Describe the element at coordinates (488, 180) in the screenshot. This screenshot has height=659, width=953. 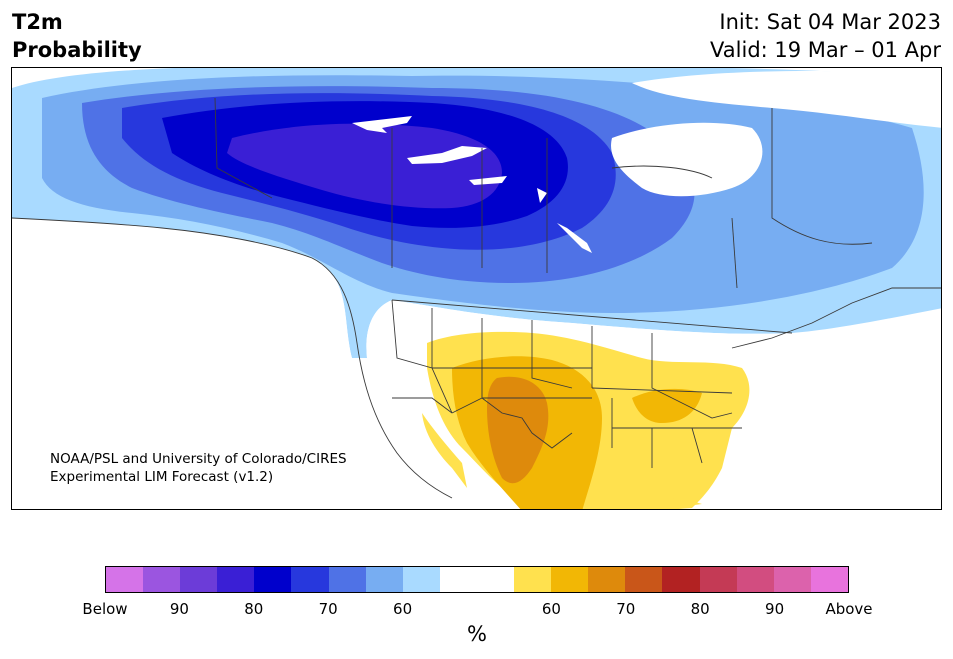
I see `lake-athabasca` at that location.